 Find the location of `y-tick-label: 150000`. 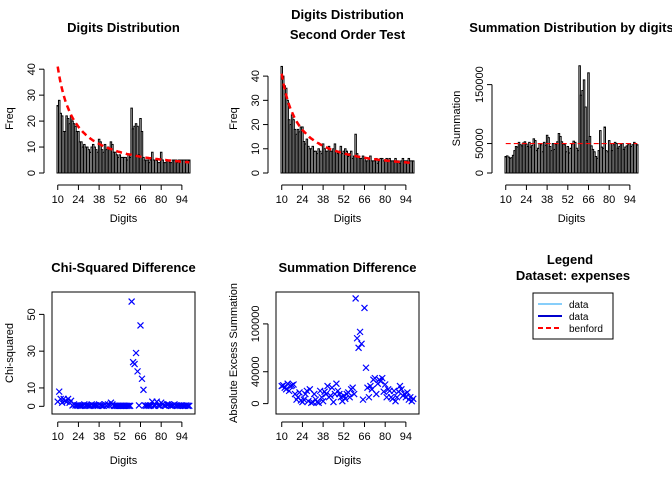

y-tick-label: 150000 is located at coordinates (480, 84).